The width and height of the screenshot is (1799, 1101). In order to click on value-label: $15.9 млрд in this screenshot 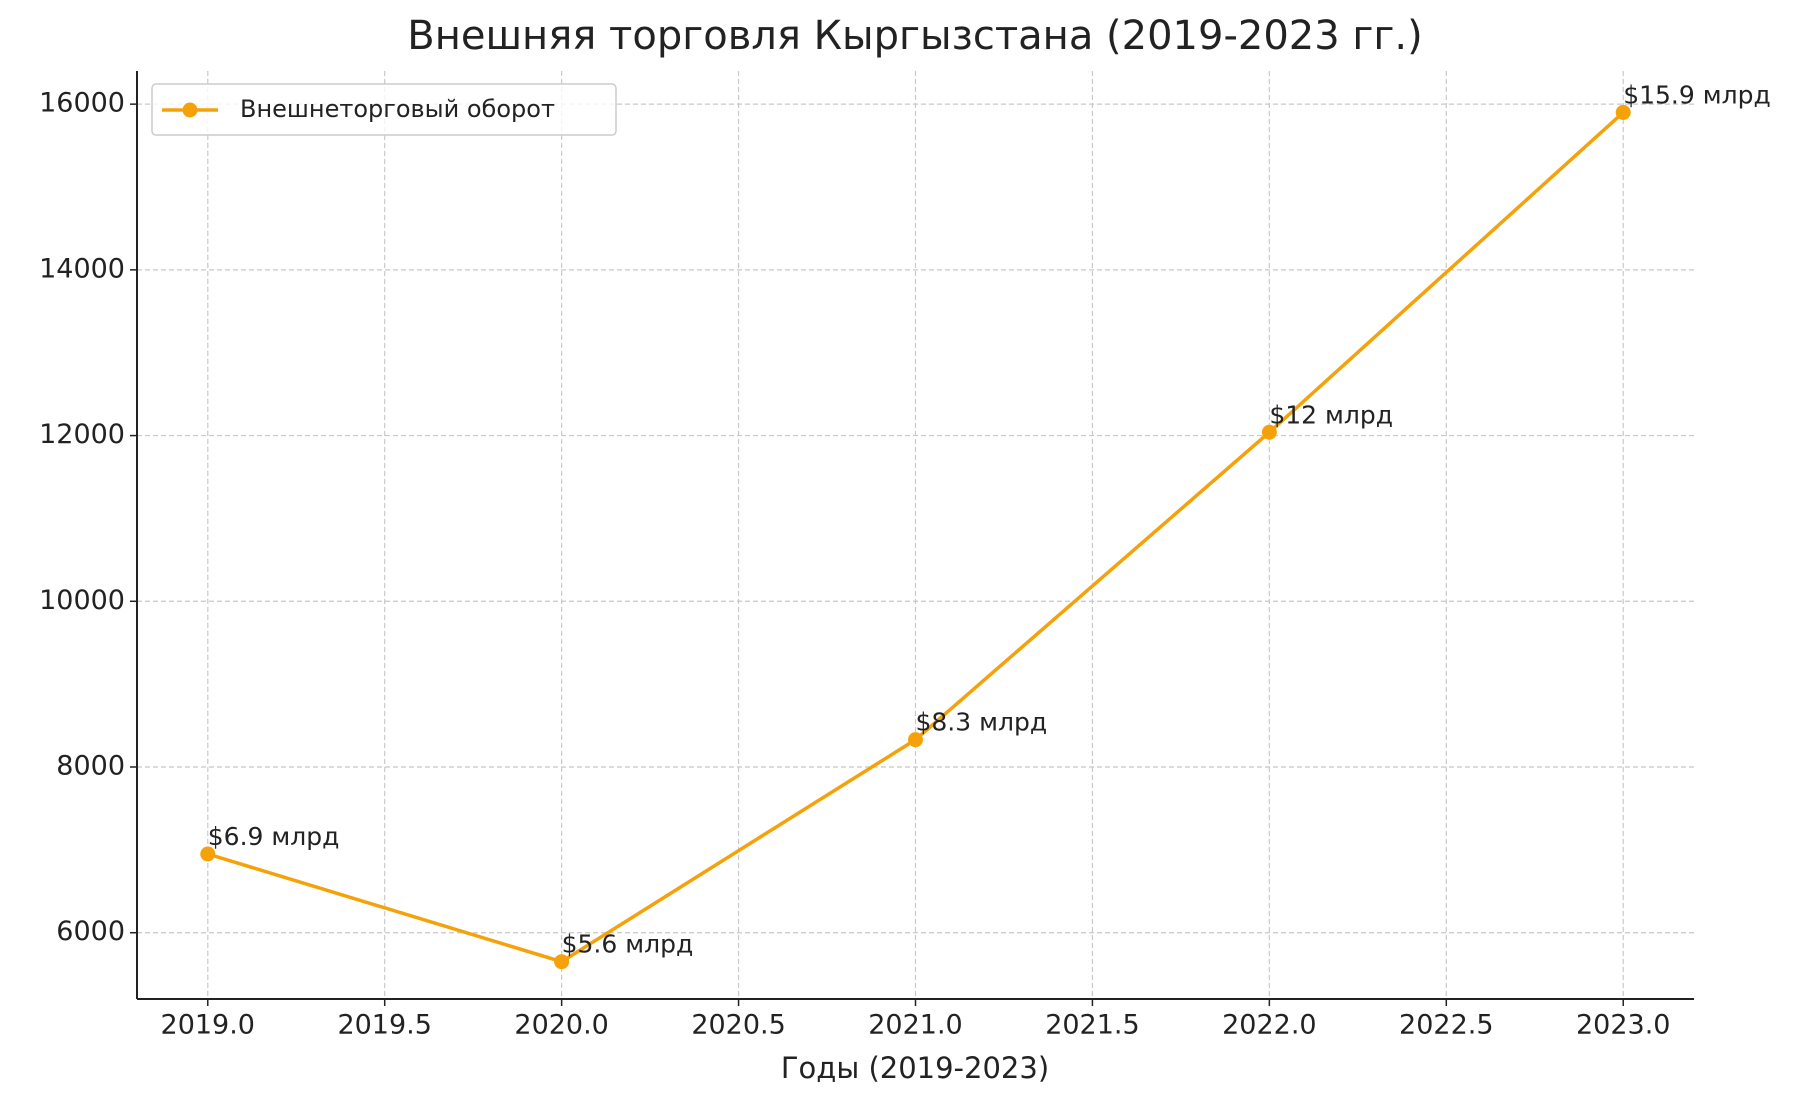, I will do `click(1697, 94)`.